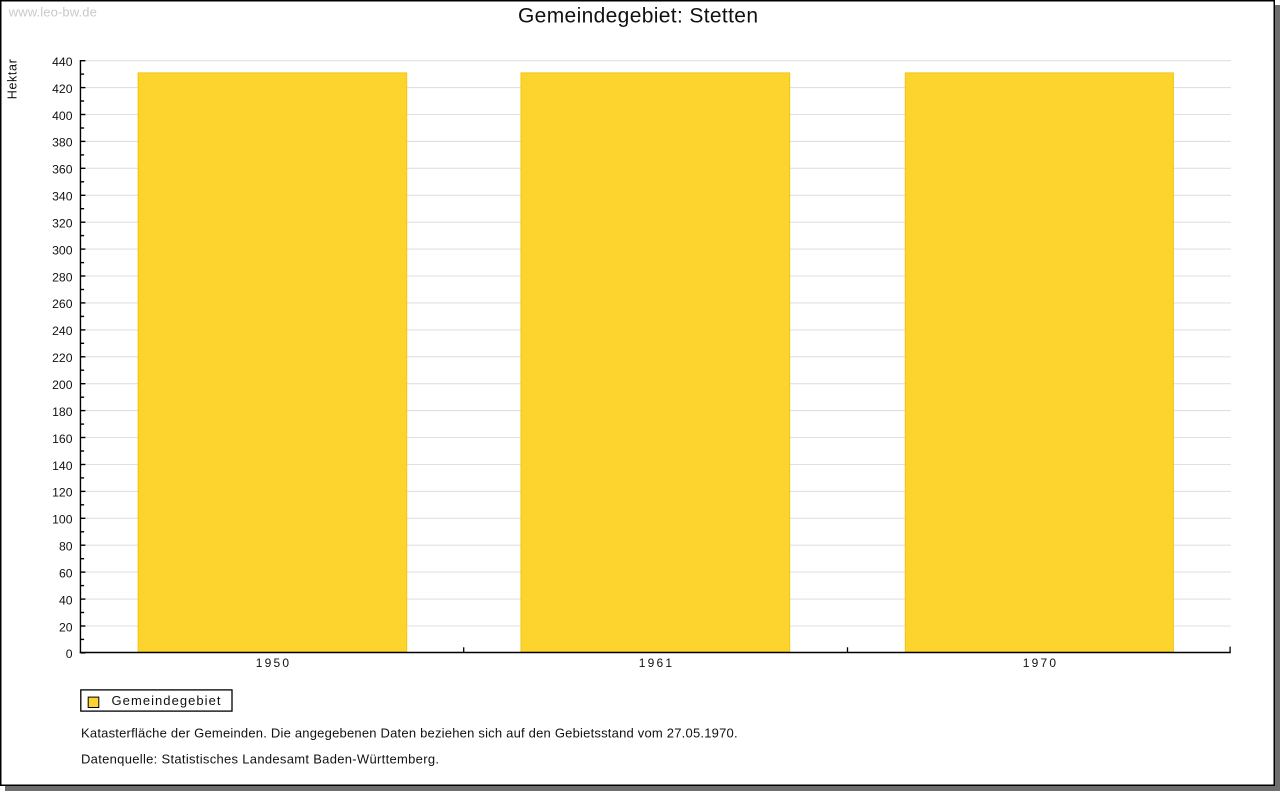 The image size is (1280, 791). Describe the element at coordinates (62, 250) in the screenshot. I see `svg-text: 300` at that location.